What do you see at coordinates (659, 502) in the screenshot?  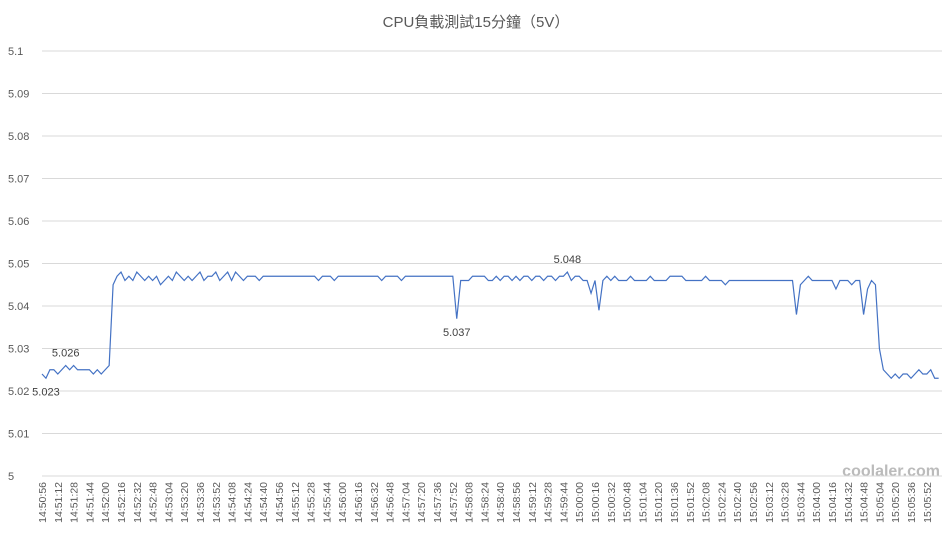 I see `x-tick-label: 15:01:20` at bounding box center [659, 502].